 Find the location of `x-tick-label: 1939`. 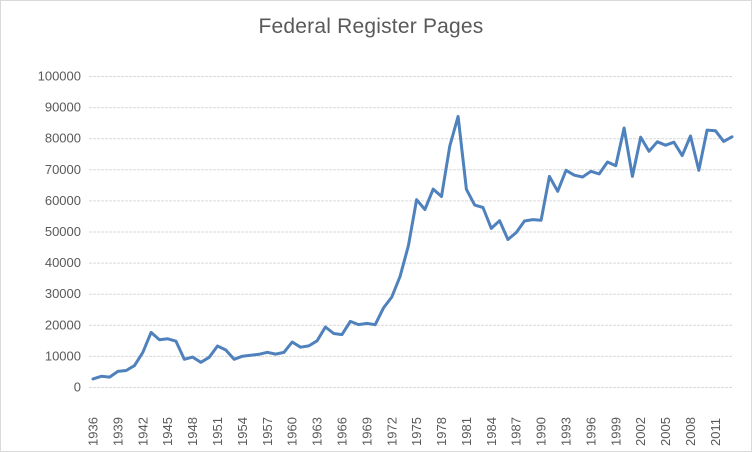

x-tick-label: 1939 is located at coordinates (117, 431).